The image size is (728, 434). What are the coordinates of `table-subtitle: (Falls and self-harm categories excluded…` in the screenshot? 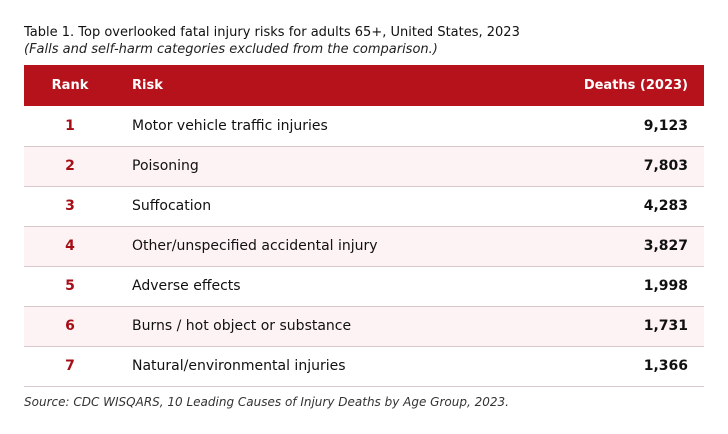 It's located at (231, 49).